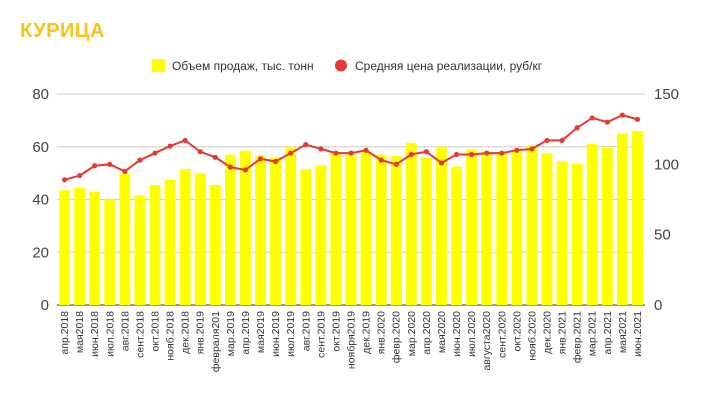 Image resolution: width=701 pixels, height=407 pixels. I want to click on x-axis-tick-label: февр.2021, so click(578, 337).